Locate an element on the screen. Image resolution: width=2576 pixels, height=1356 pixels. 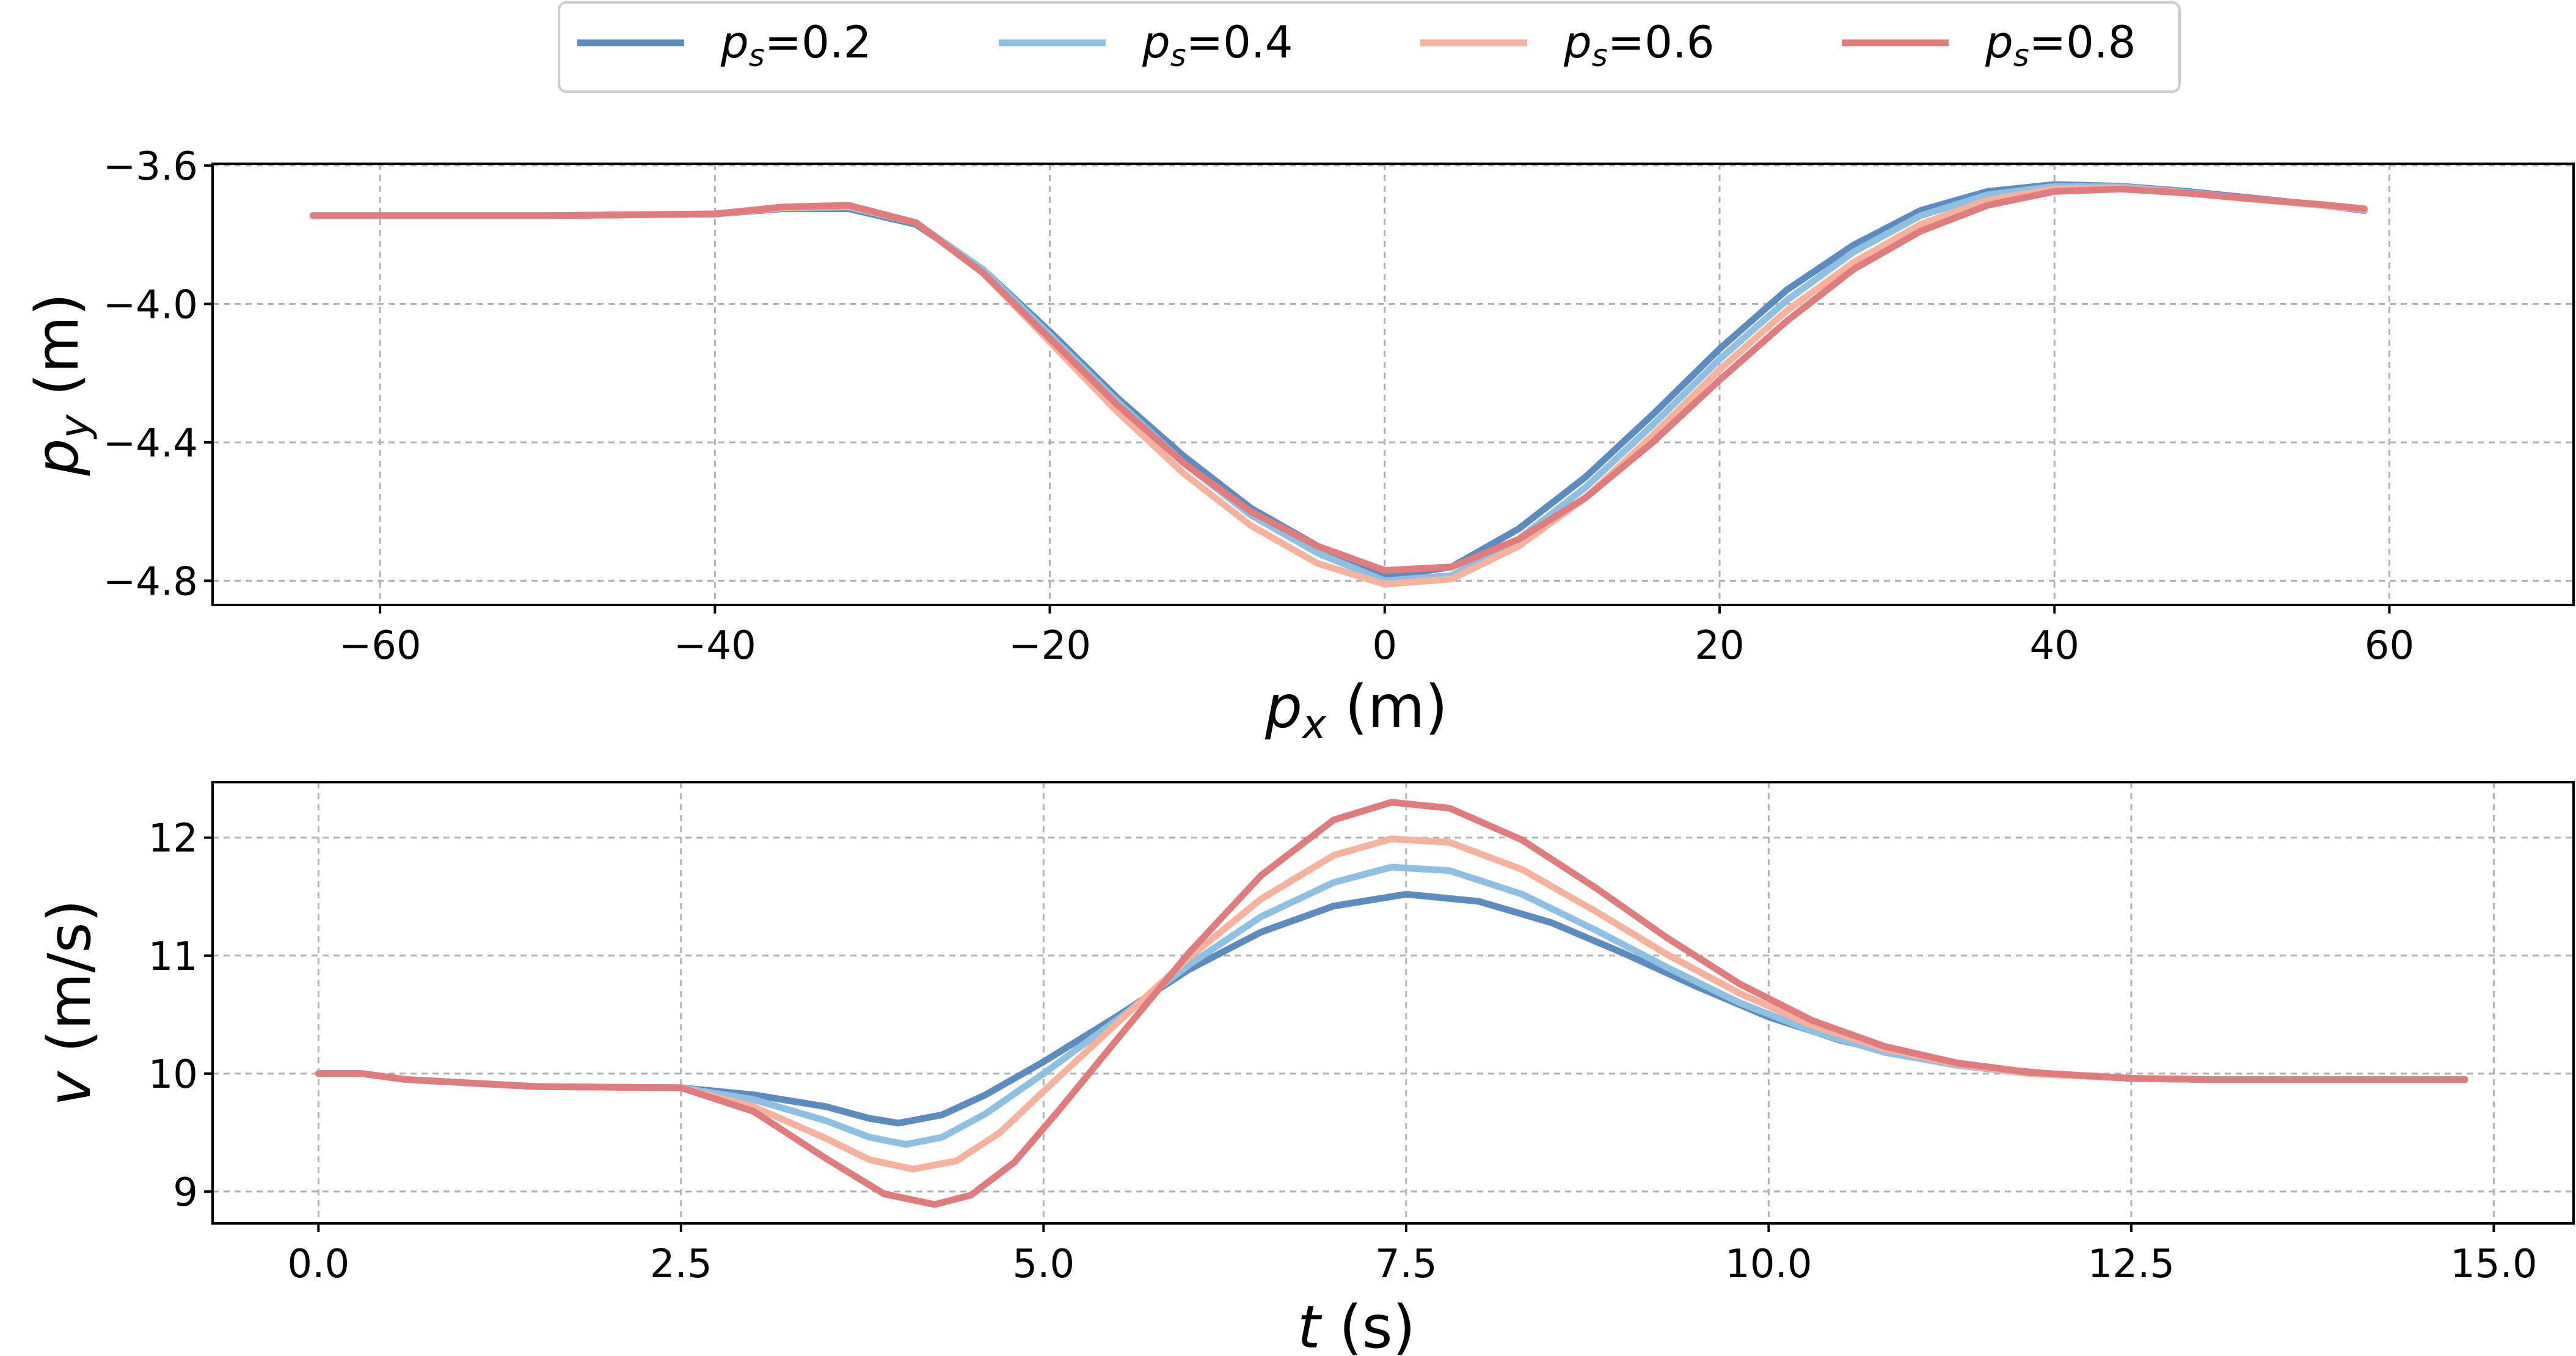
legend-entry-1: ps=0.2 is located at coordinates (725, 45).